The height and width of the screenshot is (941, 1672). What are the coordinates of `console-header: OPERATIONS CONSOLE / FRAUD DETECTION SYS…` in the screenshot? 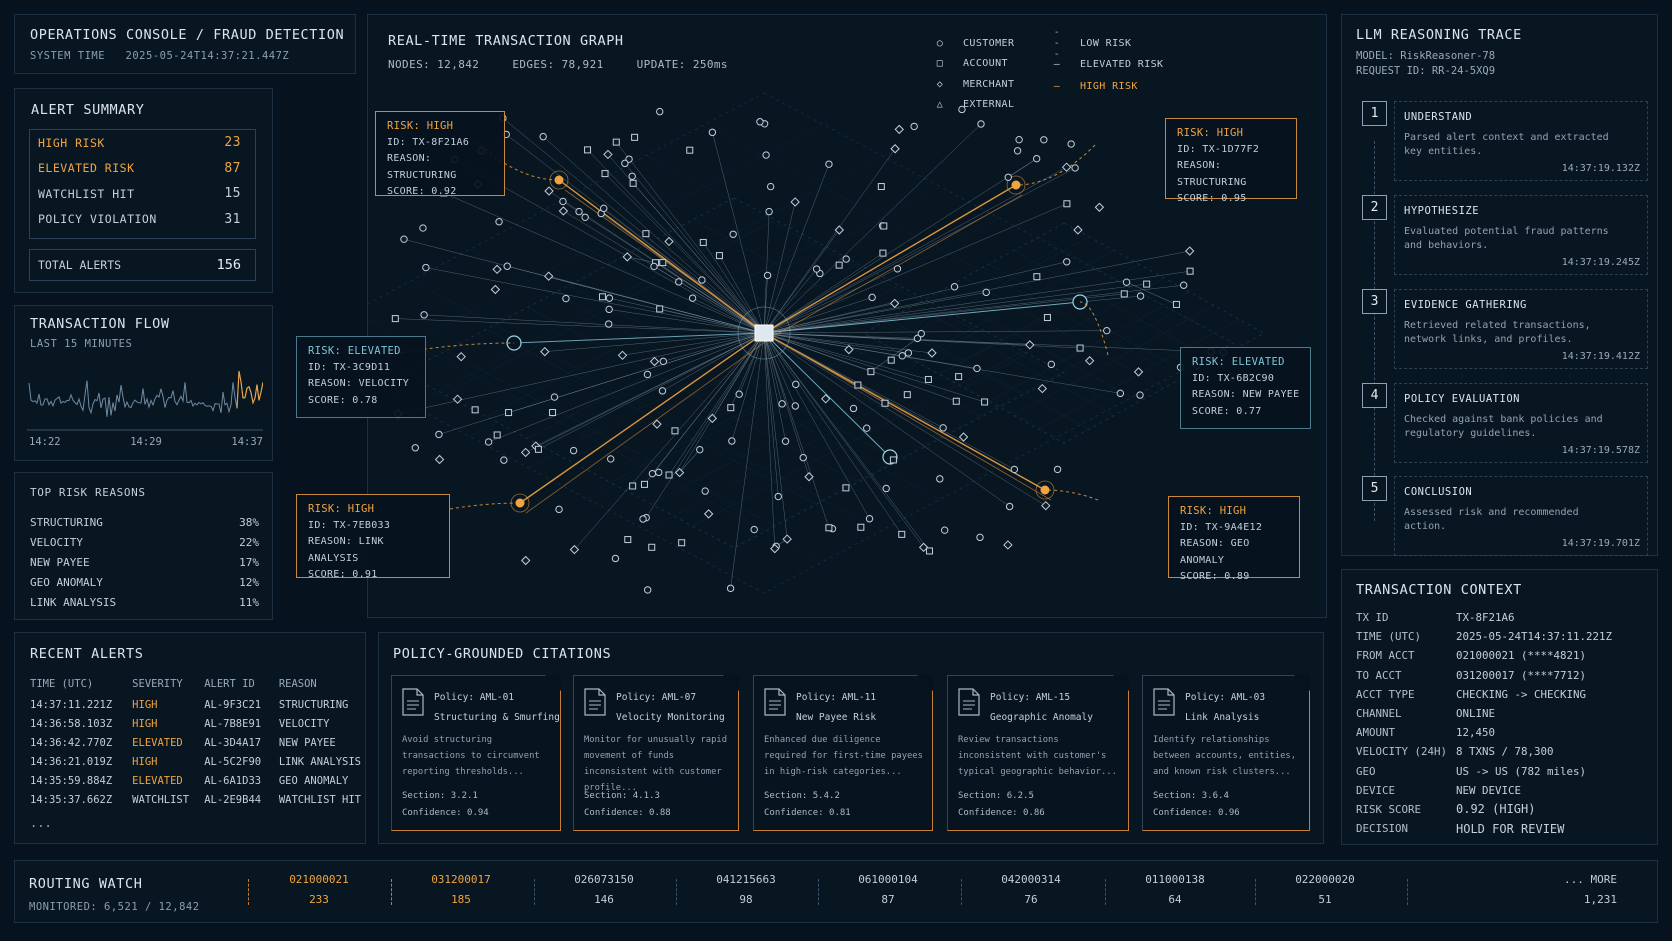 It's located at (185, 44).